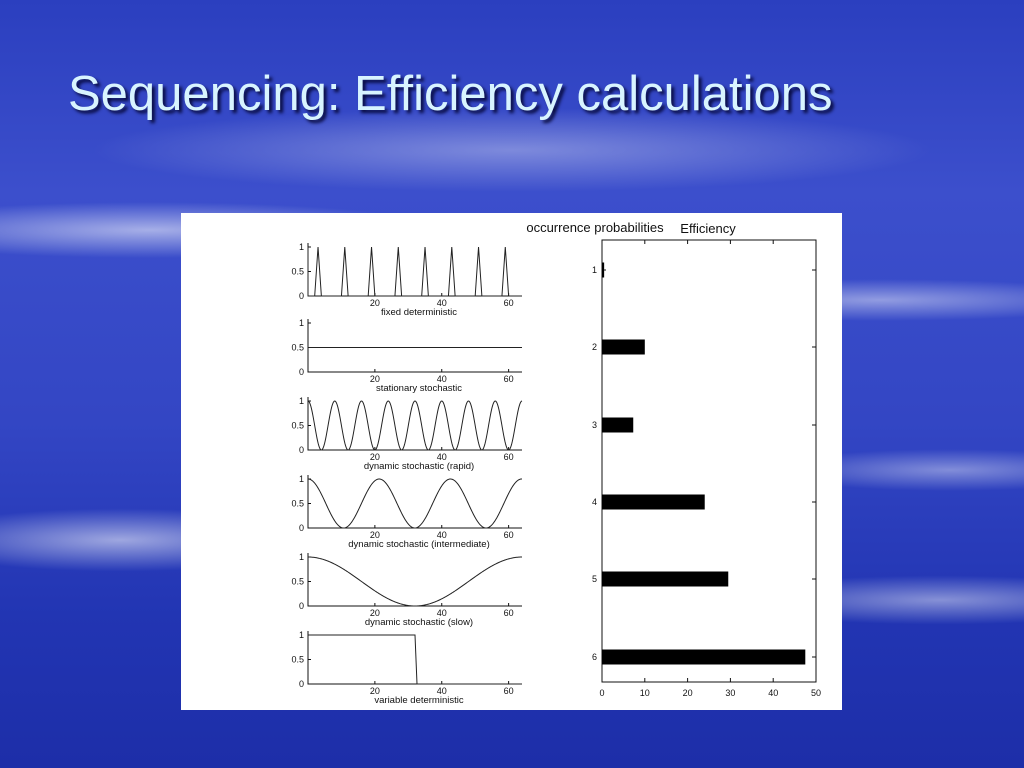 The height and width of the screenshot is (768, 1024). I want to click on x-tick-label: 50, so click(816, 693).